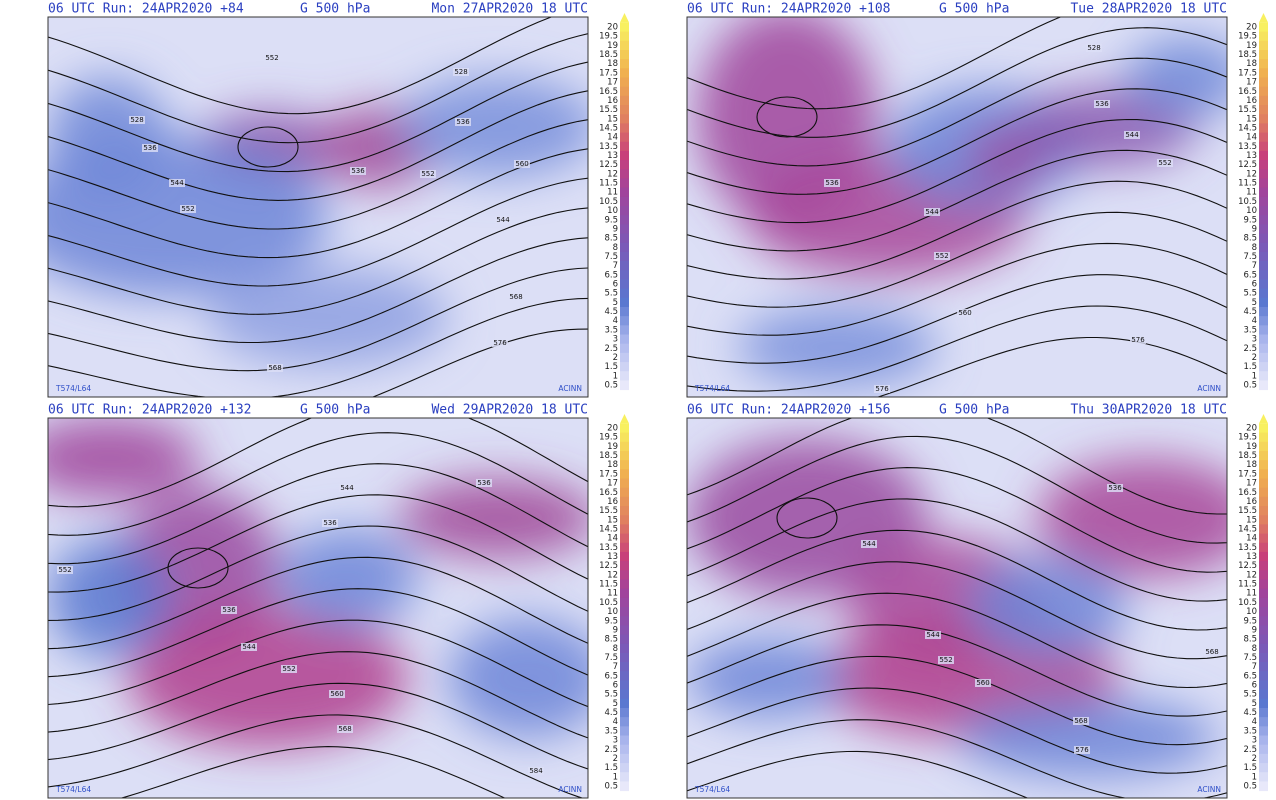 The image size is (1276, 800). I want to click on colorbar-label: 7.5, so click(1250, 257).